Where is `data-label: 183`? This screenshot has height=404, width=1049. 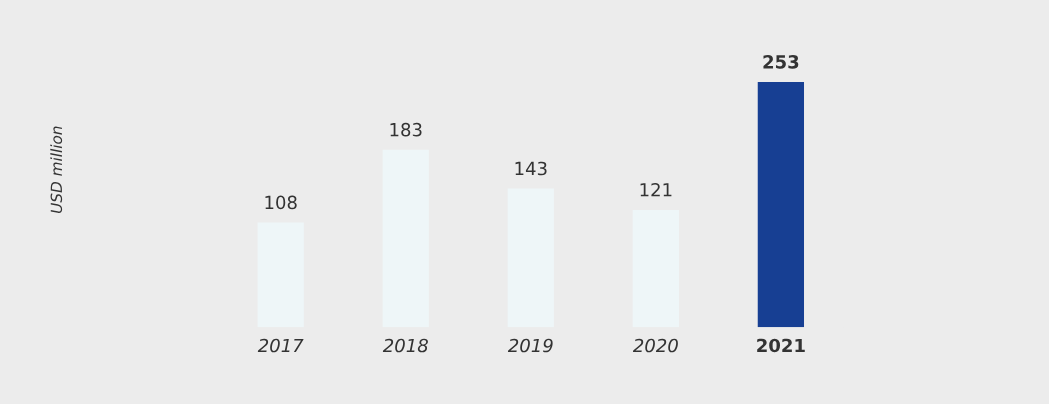
data-label: 183 is located at coordinates (406, 129).